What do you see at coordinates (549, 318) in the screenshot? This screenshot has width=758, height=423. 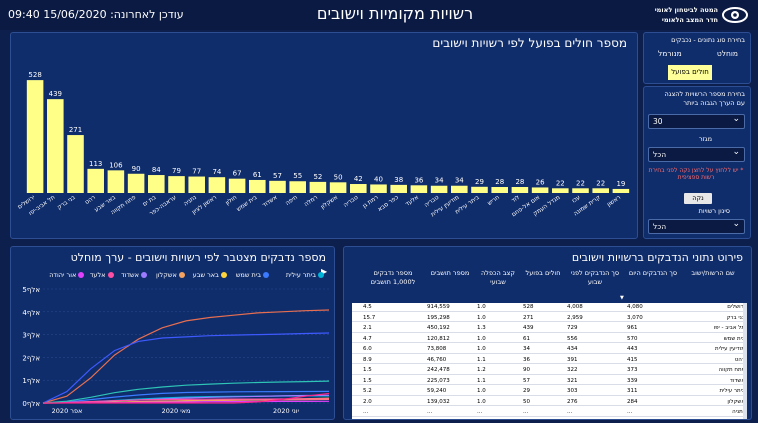 I see `table-row: בני ברק 3,070 2,959 271 1.0 195,298 15.7` at bounding box center [549, 318].